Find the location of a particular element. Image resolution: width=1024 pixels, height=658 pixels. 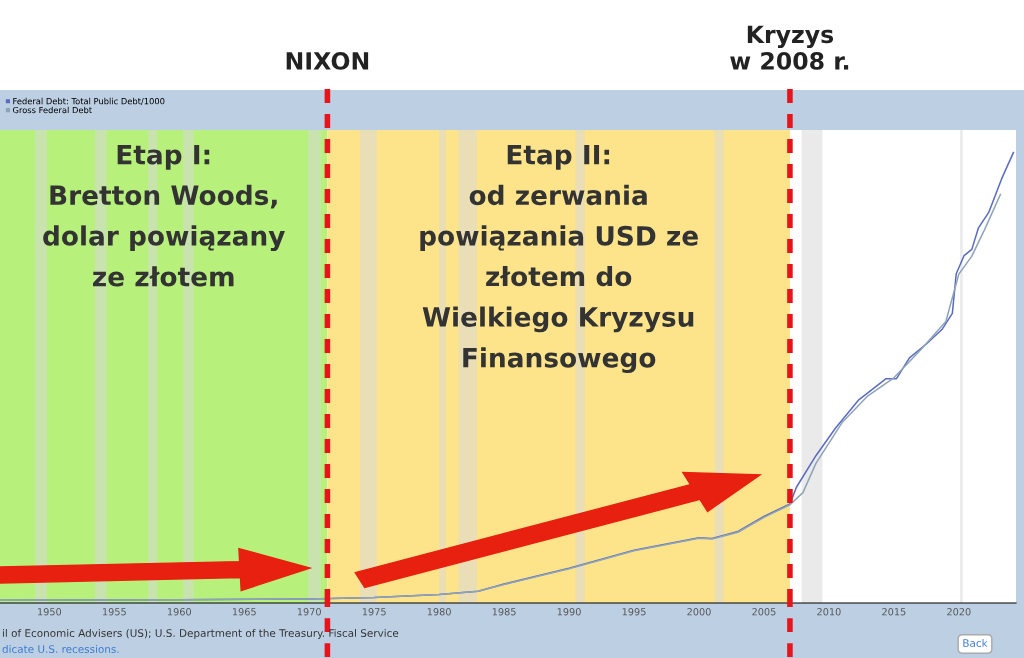

legend-label: Gross Federal Debt is located at coordinates (52, 110).